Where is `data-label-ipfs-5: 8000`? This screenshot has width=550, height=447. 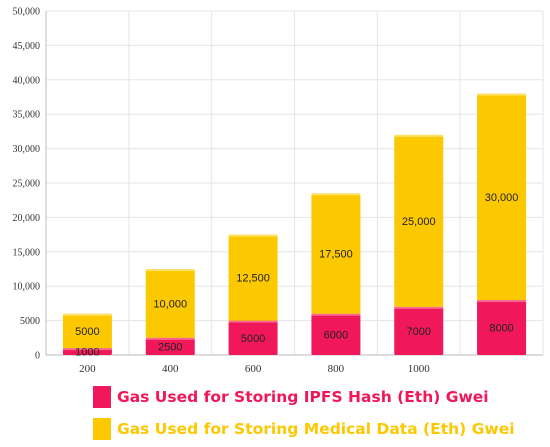
data-label-ipfs-5: 8000 is located at coordinates (501, 328).